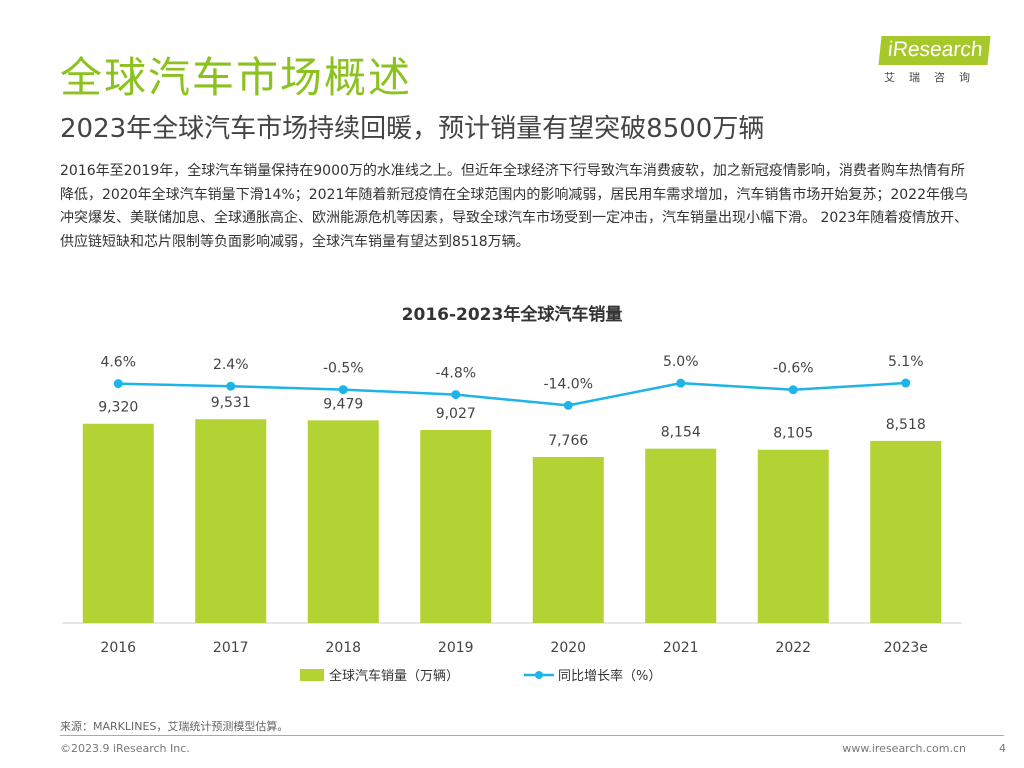 The width and height of the screenshot is (1024, 768). I want to click on chart-title: 2016-2023年全球汽车销量, so click(512, 314).